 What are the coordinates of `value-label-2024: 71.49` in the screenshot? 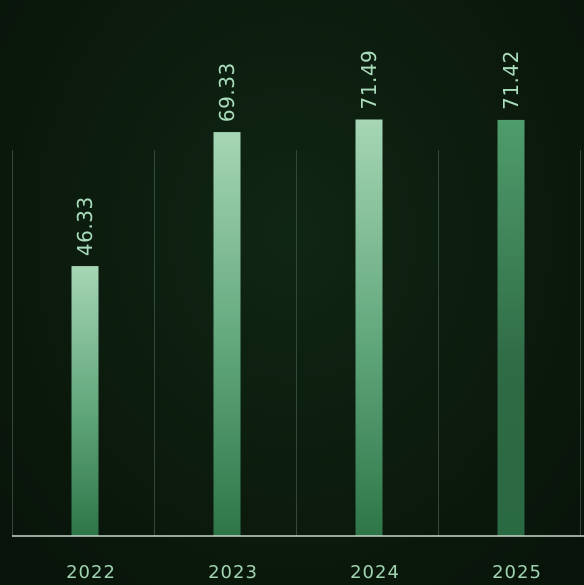 It's located at (369, 80).